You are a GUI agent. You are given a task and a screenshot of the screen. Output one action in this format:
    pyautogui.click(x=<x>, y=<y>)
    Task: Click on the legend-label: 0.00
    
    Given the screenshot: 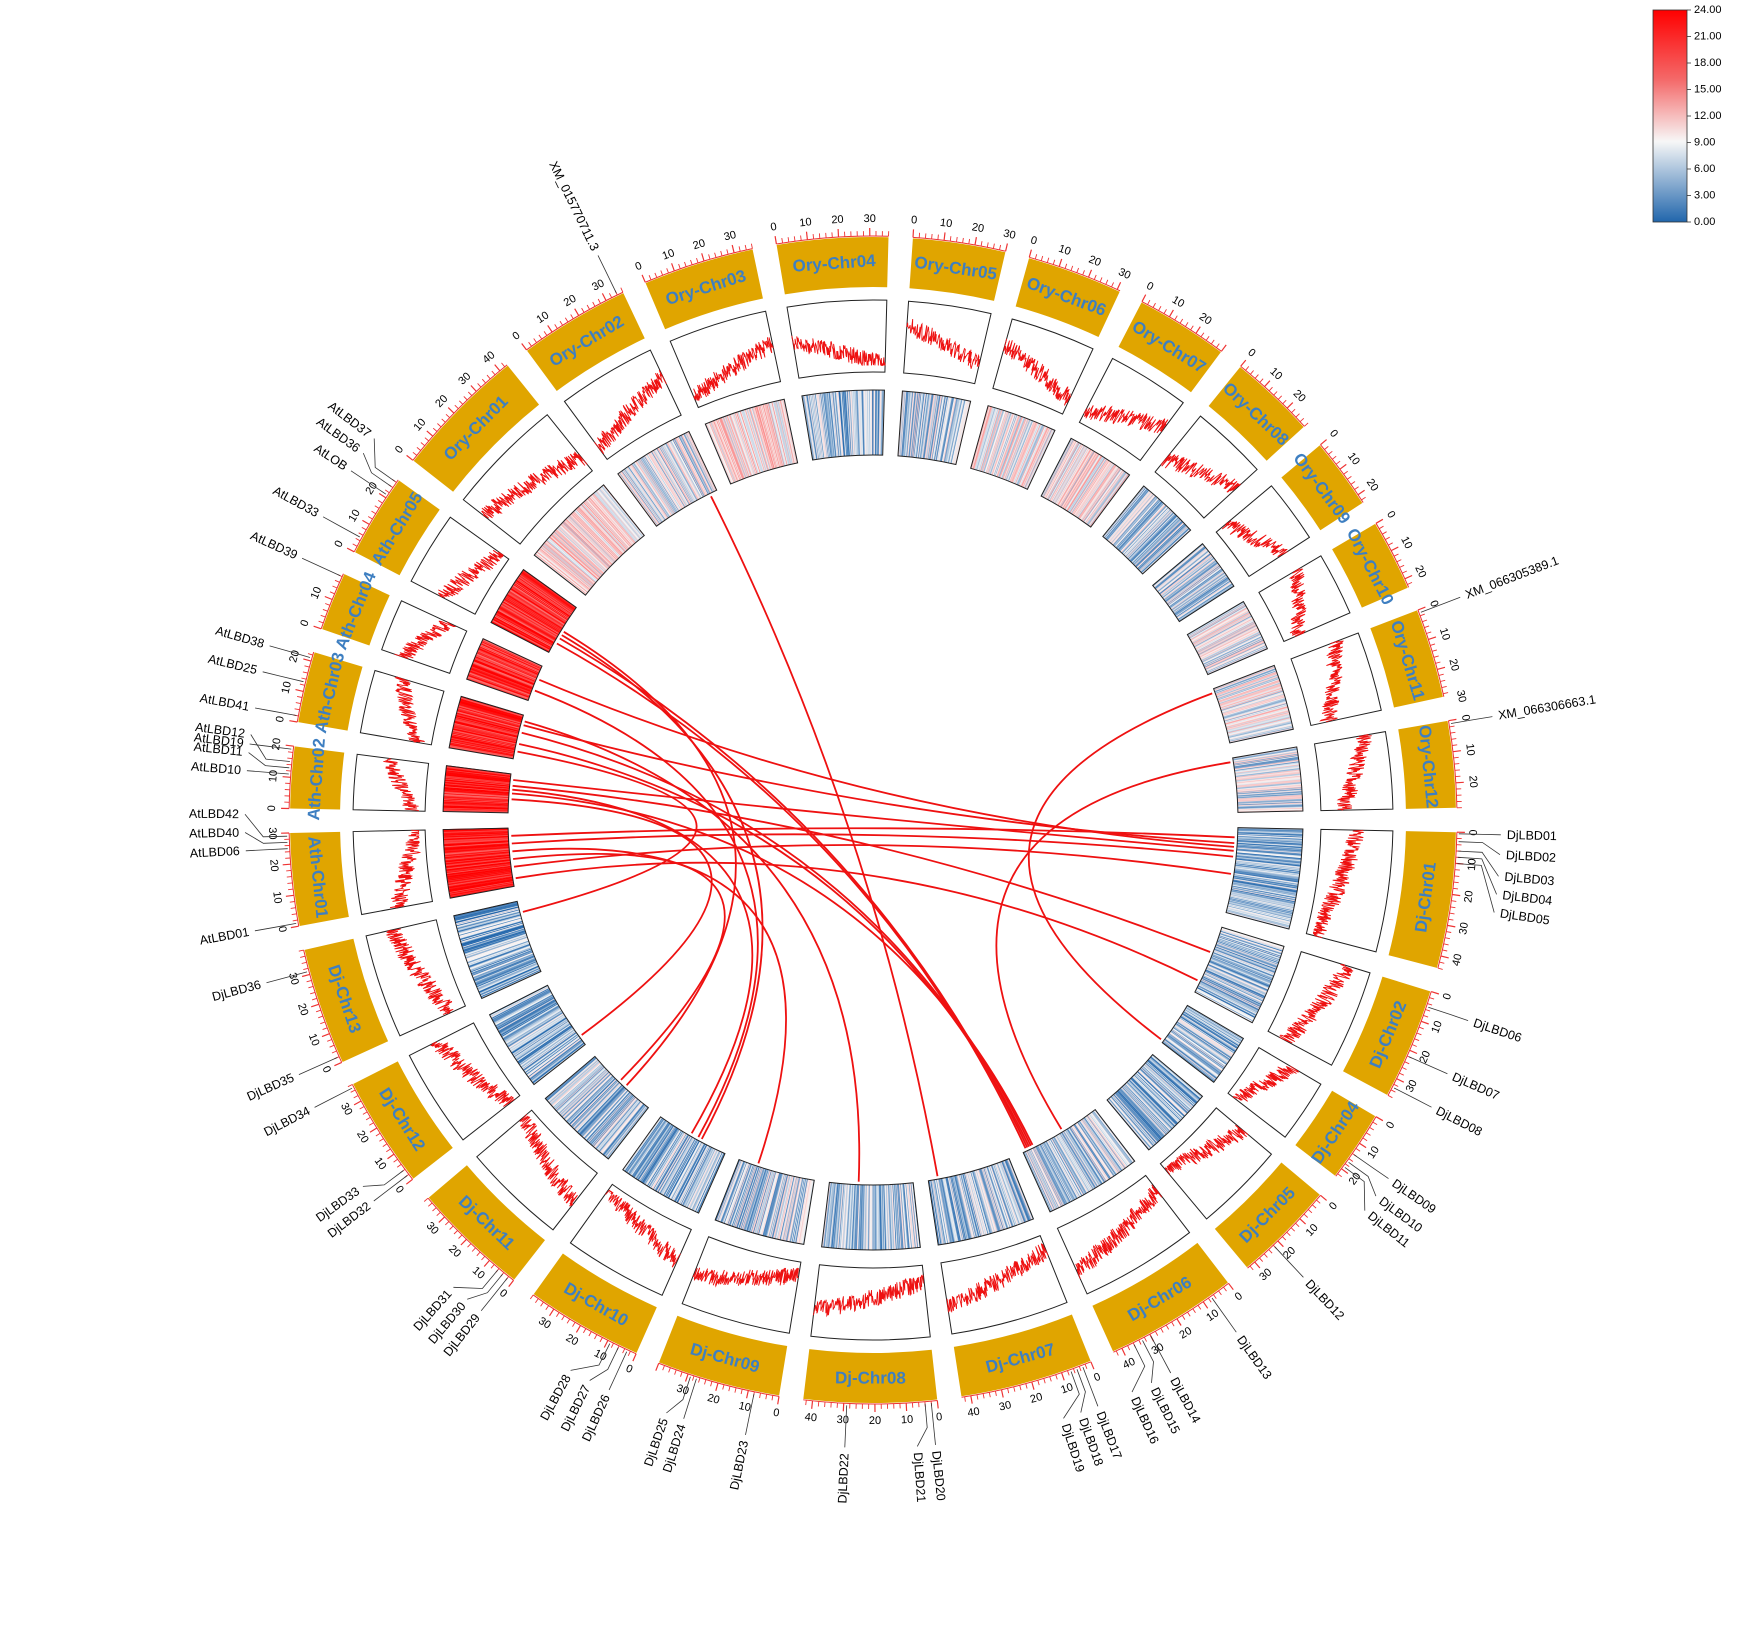 What is the action you would take?
    pyautogui.click(x=1704, y=222)
    